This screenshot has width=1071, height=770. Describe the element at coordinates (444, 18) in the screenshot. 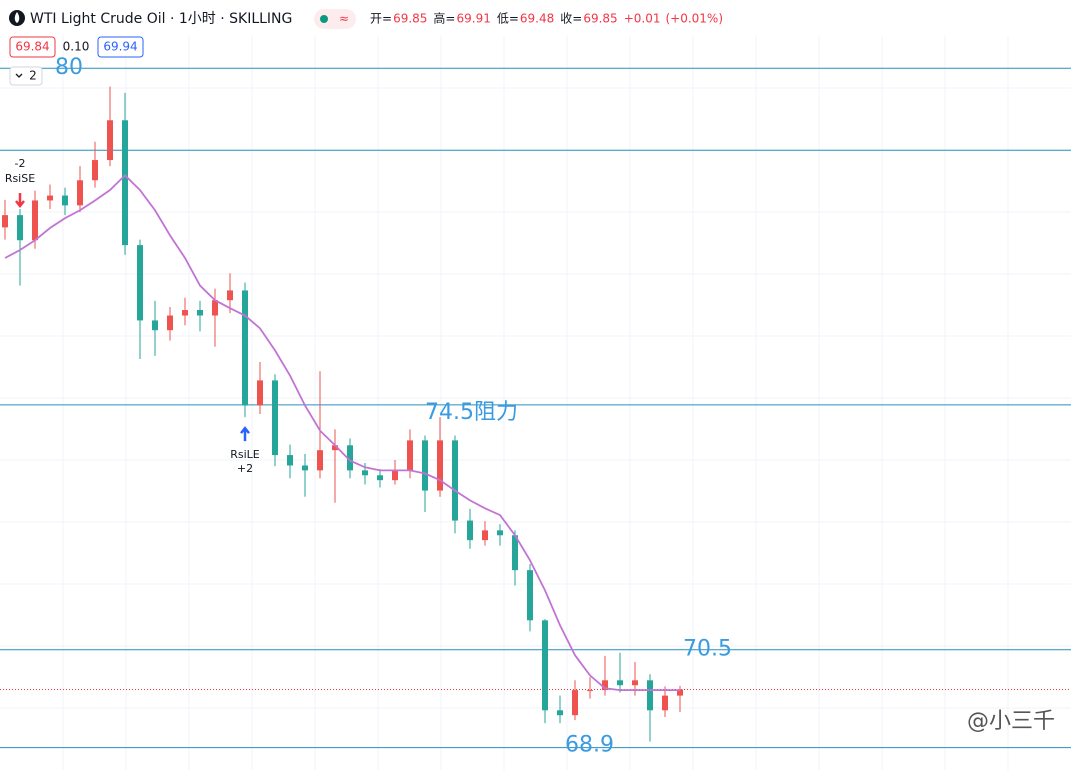

I see `ohlc-label: 高=` at that location.